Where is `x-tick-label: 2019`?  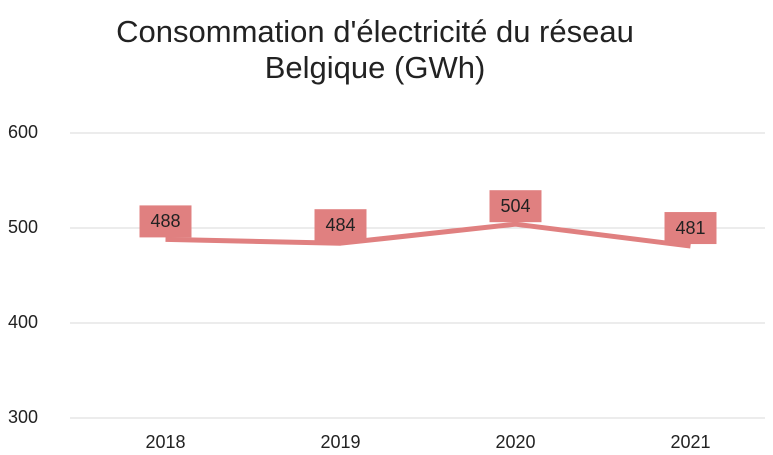
x-tick-label: 2019 is located at coordinates (340, 442).